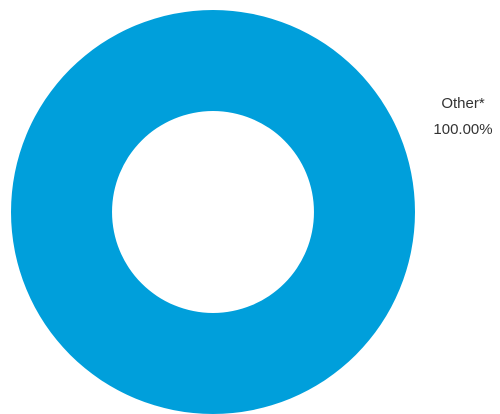 The image size is (500, 414). Describe the element at coordinates (462, 129) in the screenshot. I see `slice-value-label: 100.00%` at that location.